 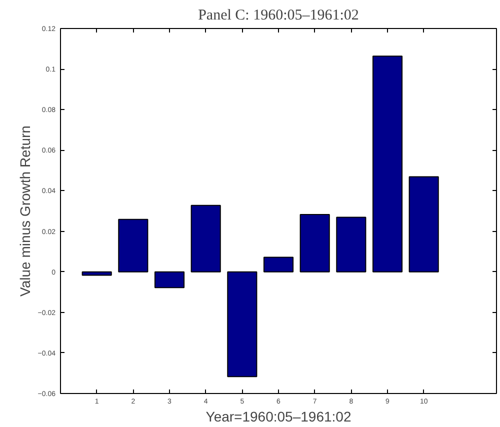 I want to click on x-axis-title: Year=1960:05–1961:02, so click(x=279, y=416).